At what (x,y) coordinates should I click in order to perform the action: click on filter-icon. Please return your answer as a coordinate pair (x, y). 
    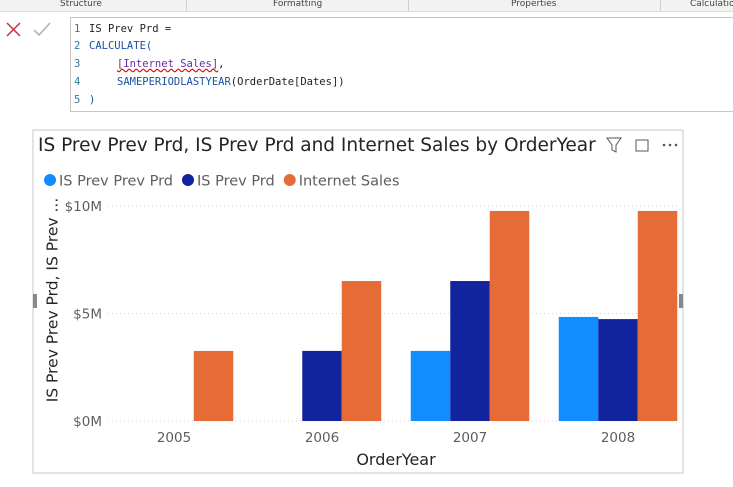
    Looking at the image, I should click on (614, 145).